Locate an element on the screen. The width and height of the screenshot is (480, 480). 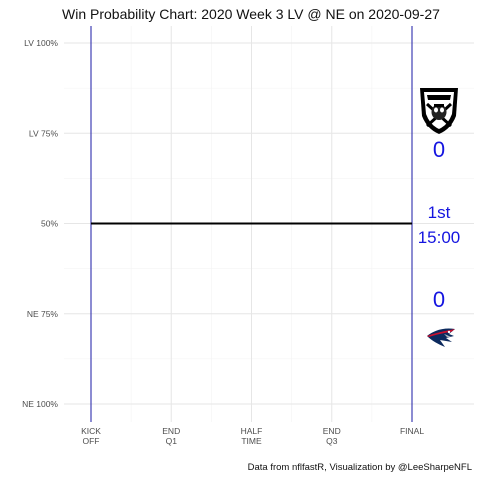
y-tick-label: NE 75% is located at coordinates (43, 314).